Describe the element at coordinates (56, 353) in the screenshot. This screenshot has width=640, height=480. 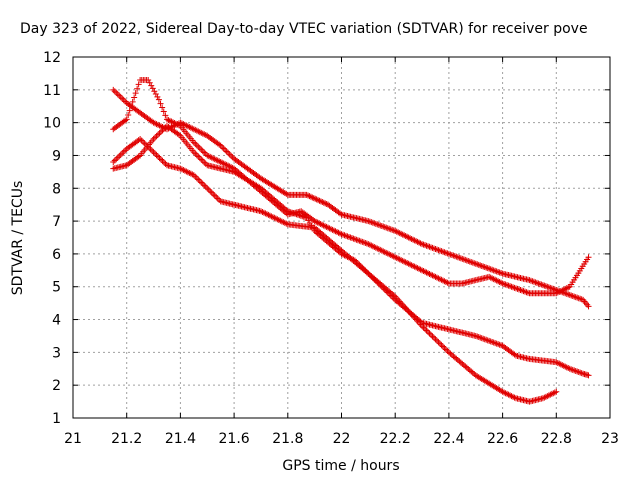
I see `y-tick-label: 3` at that location.